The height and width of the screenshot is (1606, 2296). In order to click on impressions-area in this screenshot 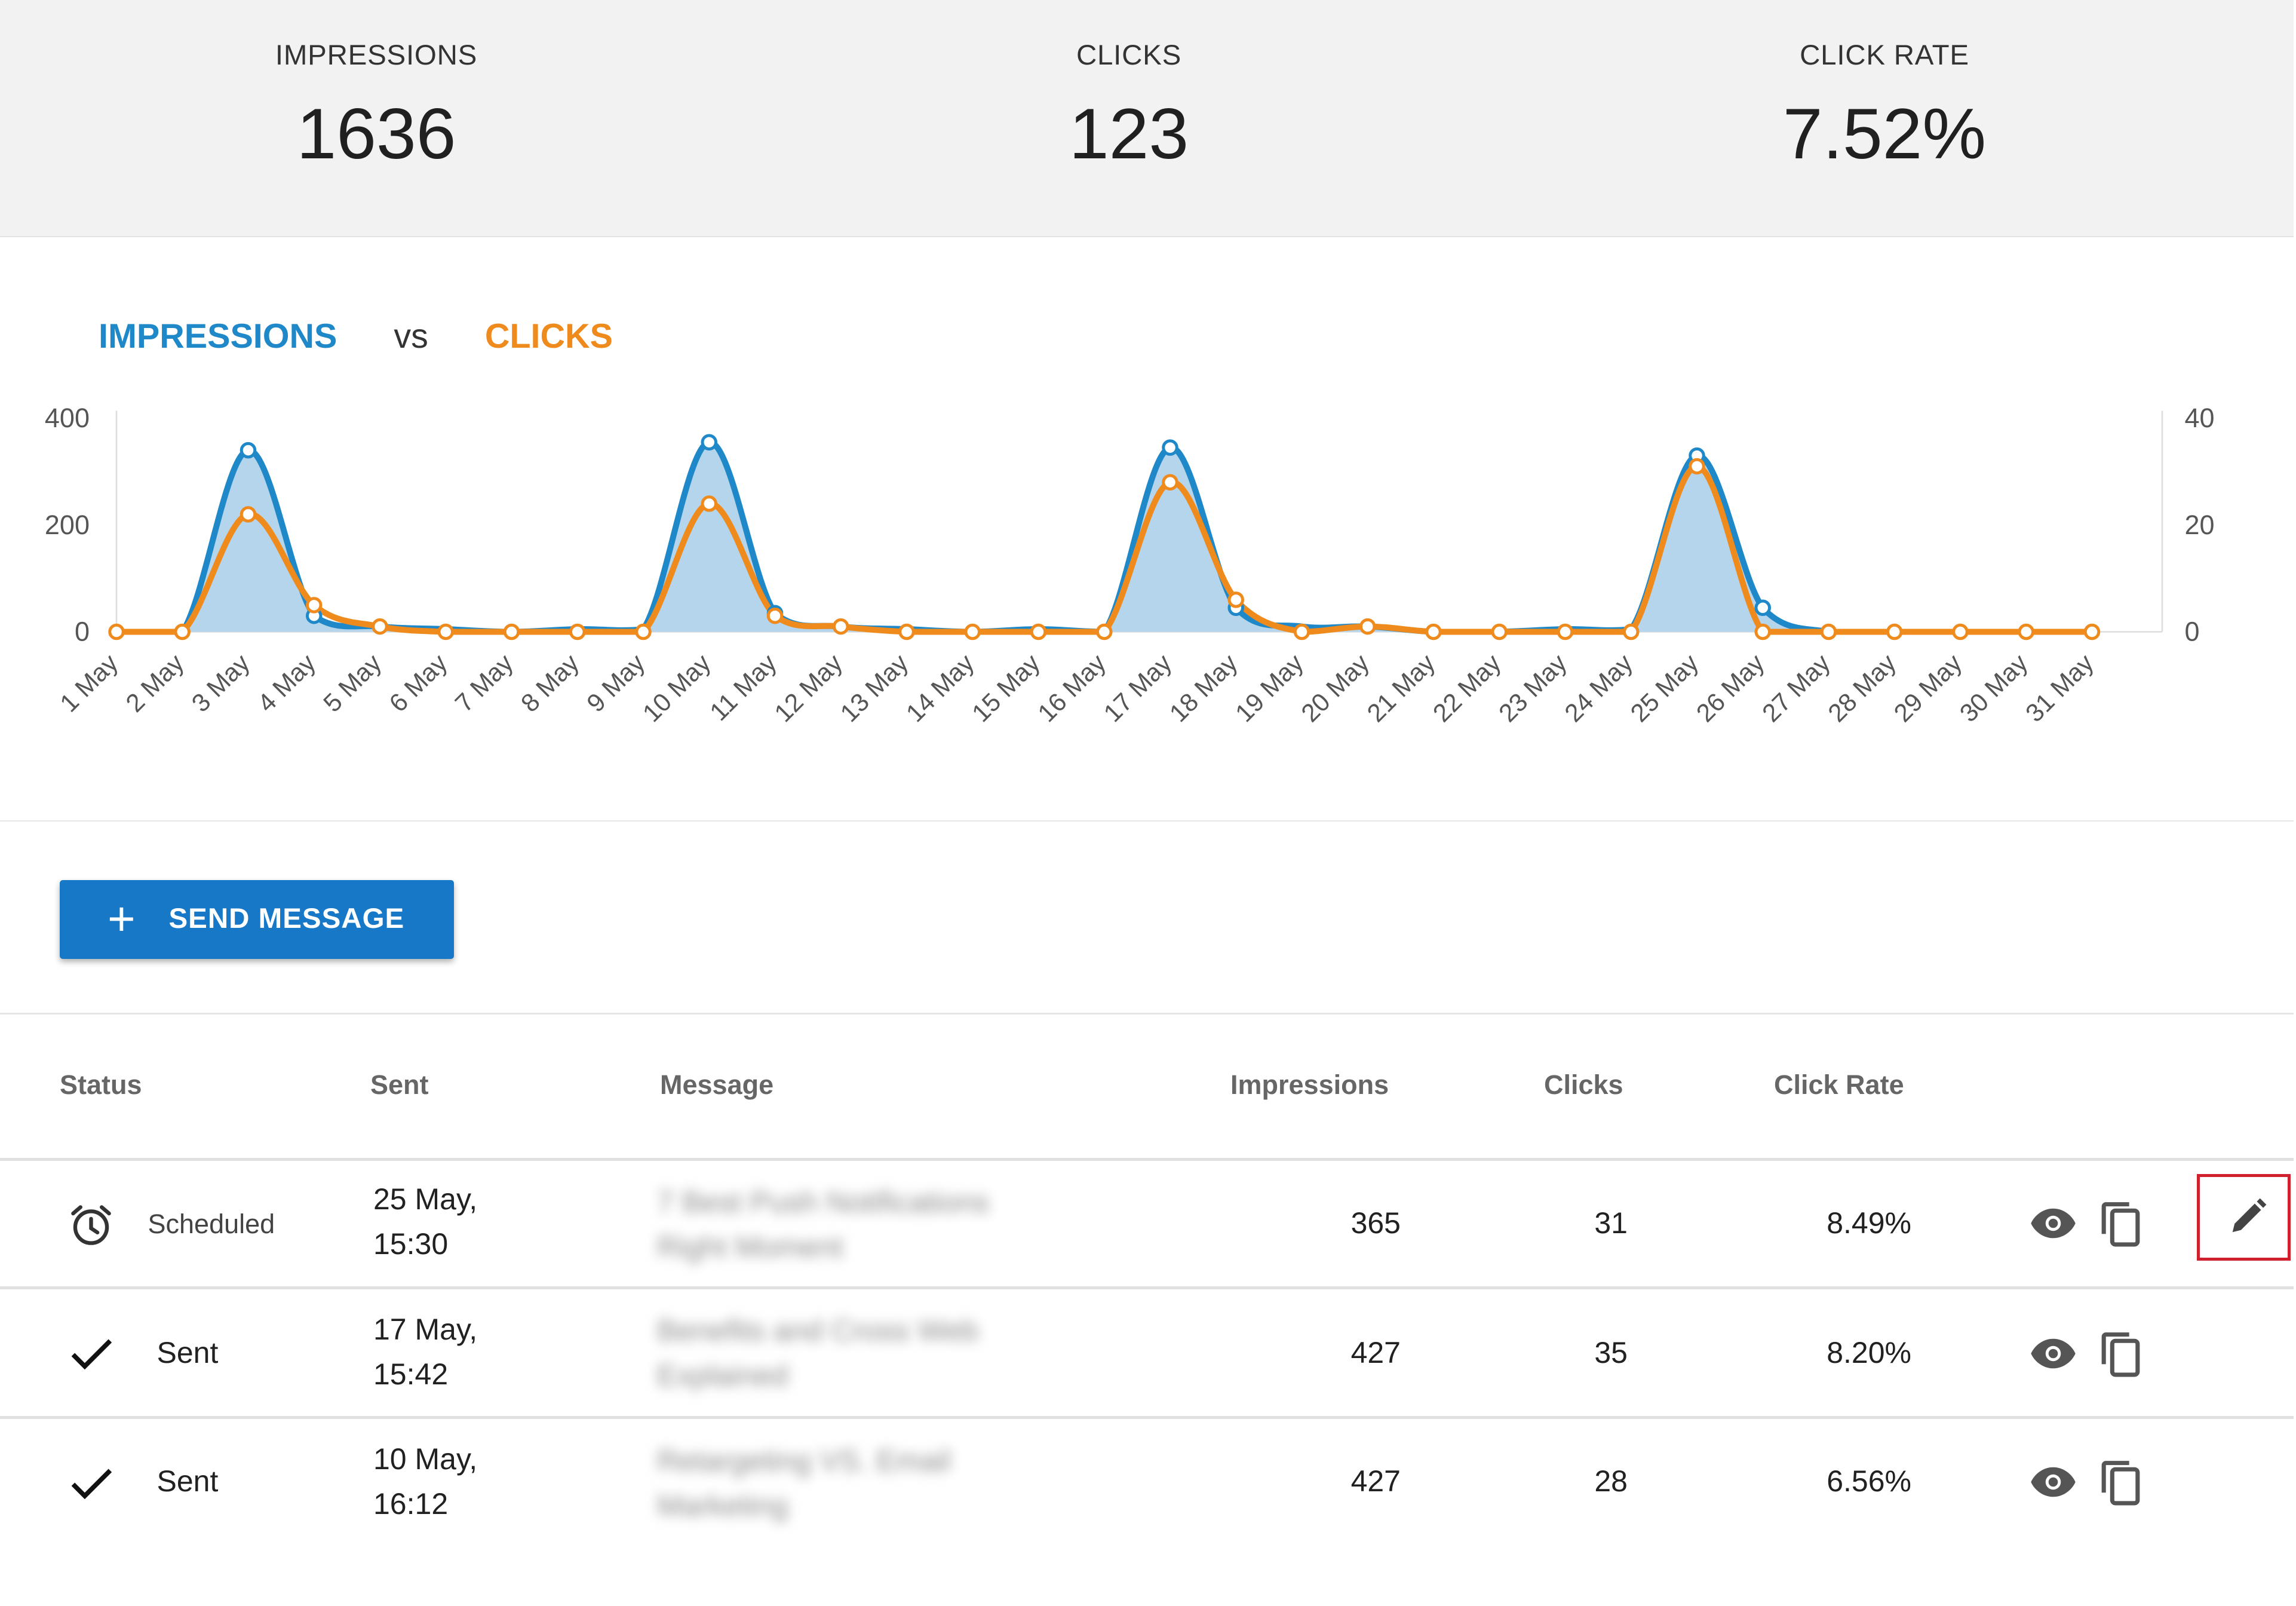, I will do `click(1104, 537)`.